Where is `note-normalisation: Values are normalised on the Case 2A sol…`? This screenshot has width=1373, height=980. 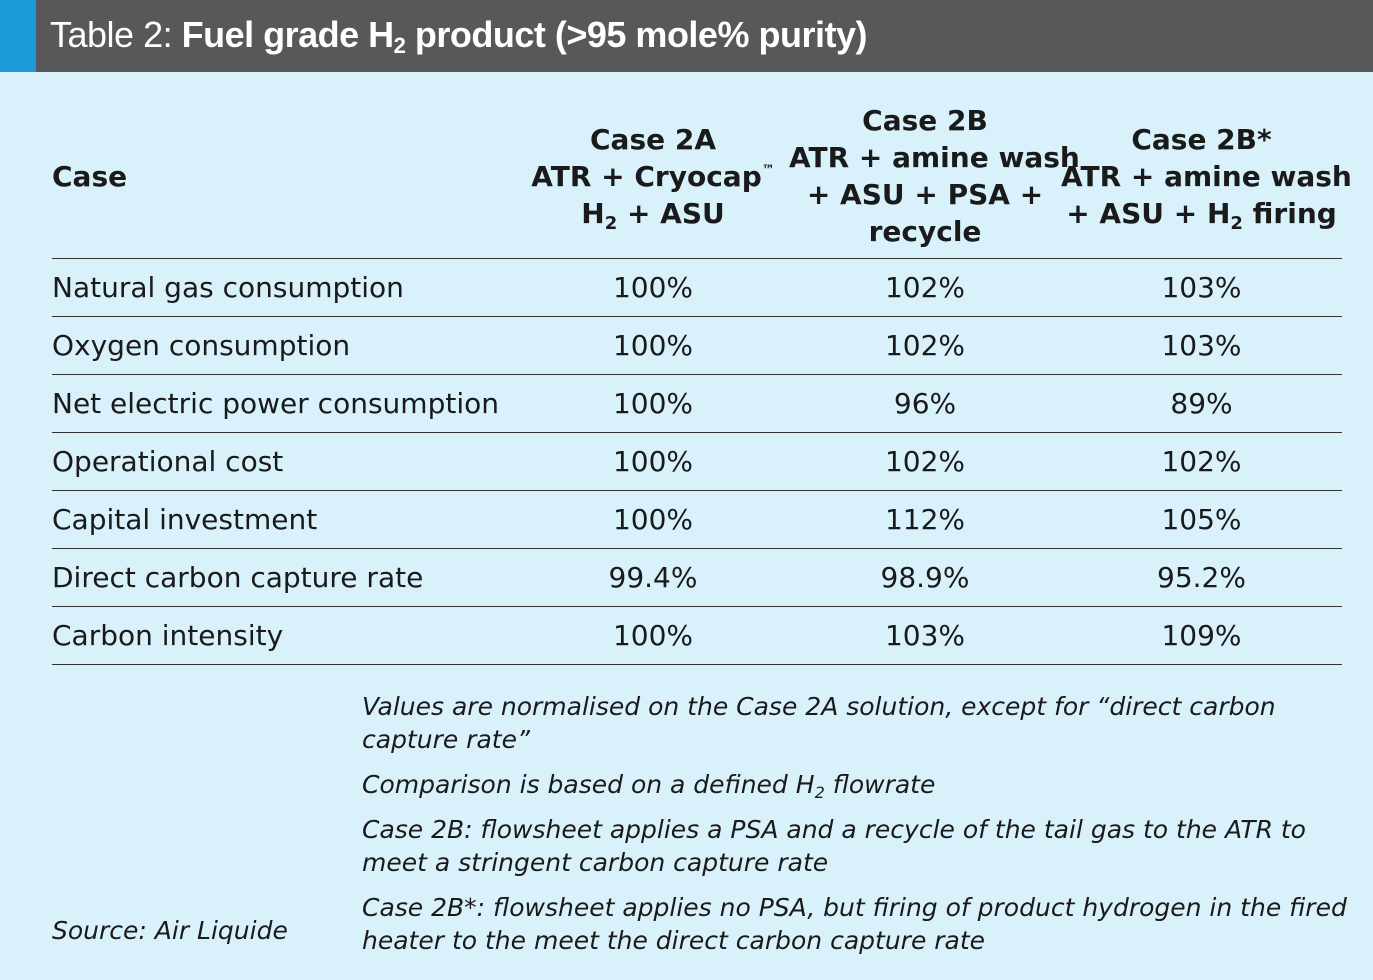
note-normalisation: Values are normalised on the Case 2A sol… is located at coordinates (819, 723).